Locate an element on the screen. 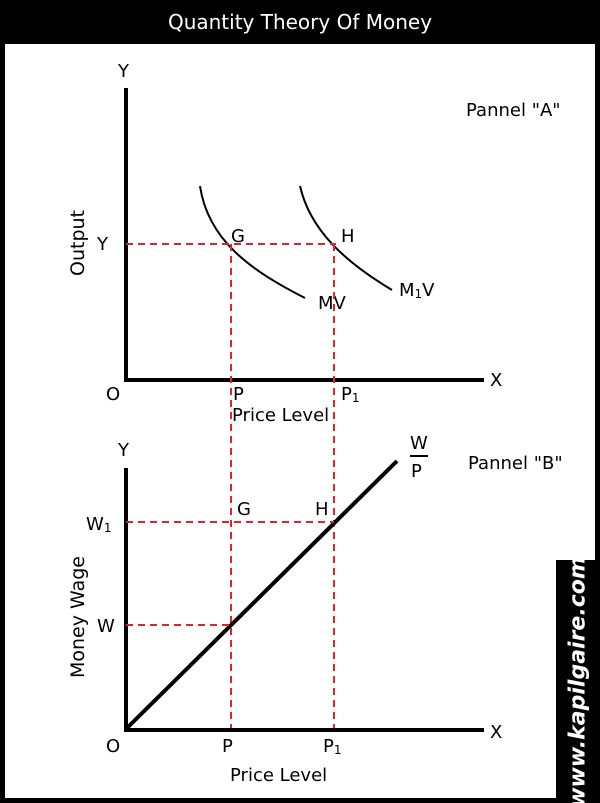  panel-a-point-h: H is located at coordinates (348, 236).